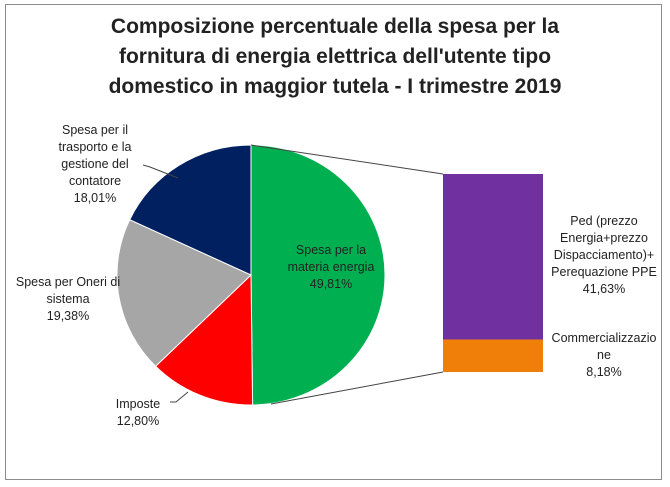  What do you see at coordinates (179, 397) in the screenshot?
I see `leader-line-imposte` at bounding box center [179, 397].